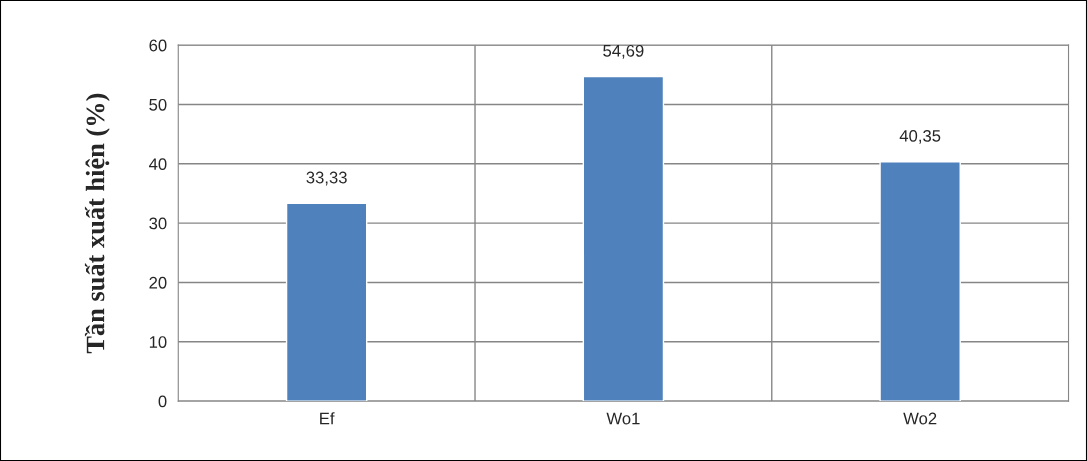 This screenshot has width=1087, height=461. What do you see at coordinates (158, 164) in the screenshot?
I see `y-tick-label: 40` at bounding box center [158, 164].